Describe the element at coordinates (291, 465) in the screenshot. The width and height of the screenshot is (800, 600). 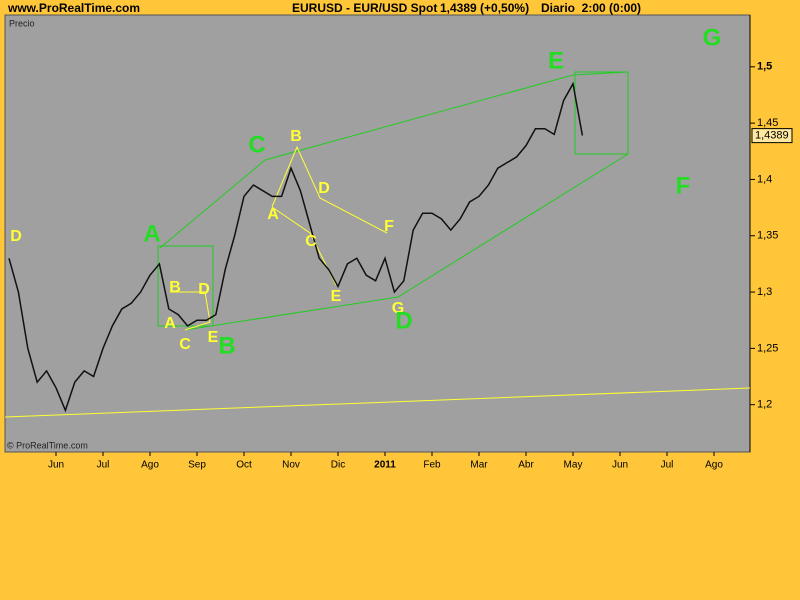
I see `x-tick-label: Nov` at that location.